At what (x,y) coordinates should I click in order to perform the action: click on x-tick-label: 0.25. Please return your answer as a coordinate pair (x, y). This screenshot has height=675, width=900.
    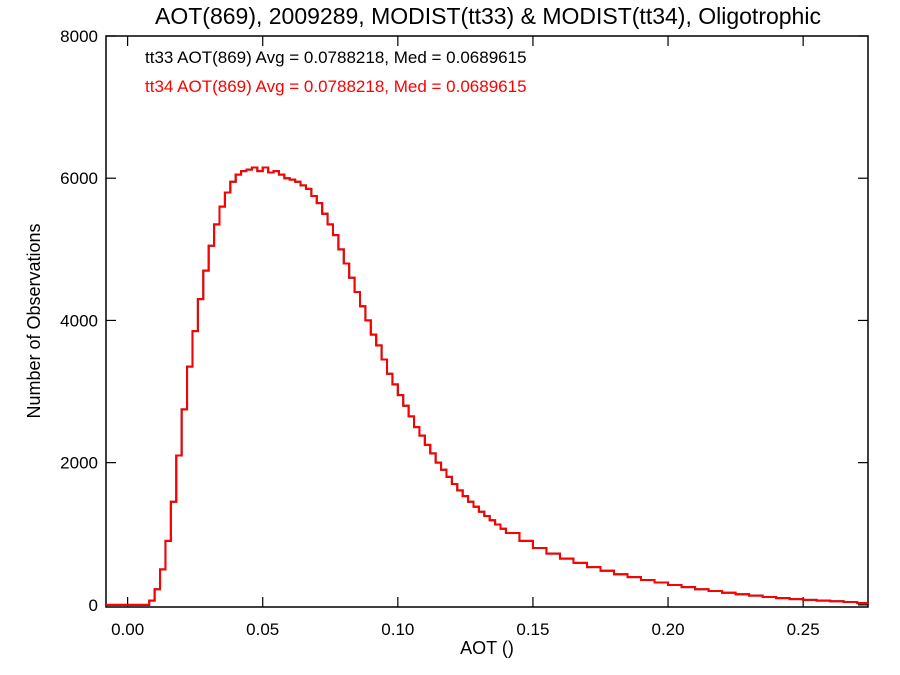
    Looking at the image, I should click on (803, 629).